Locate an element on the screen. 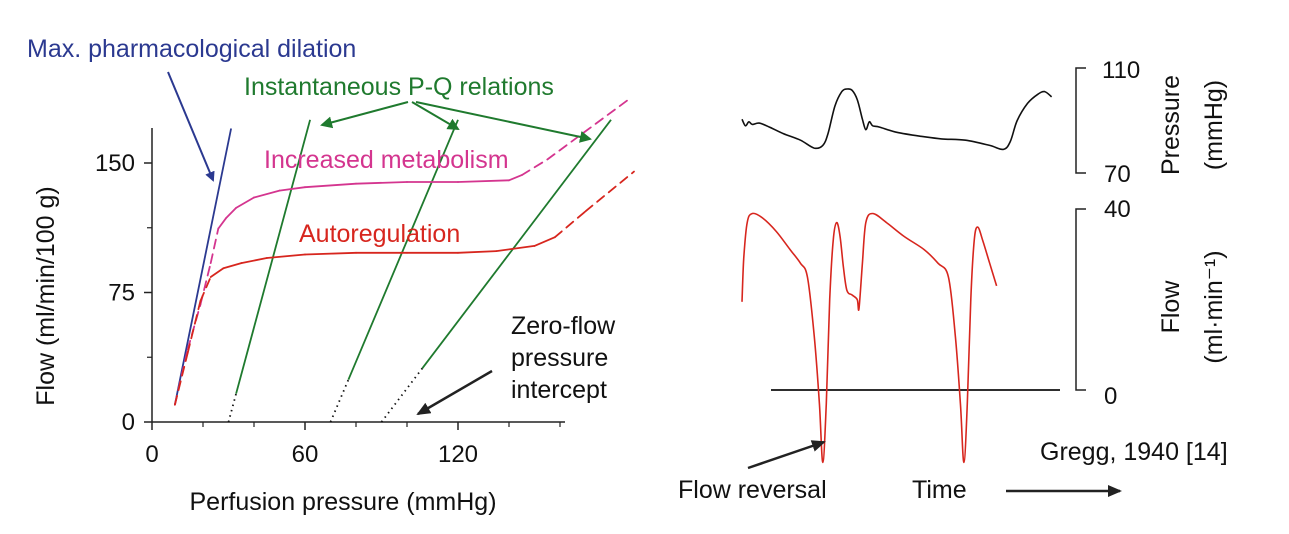 The image size is (1289, 534). y-tick-label: 0 is located at coordinates (128, 422).